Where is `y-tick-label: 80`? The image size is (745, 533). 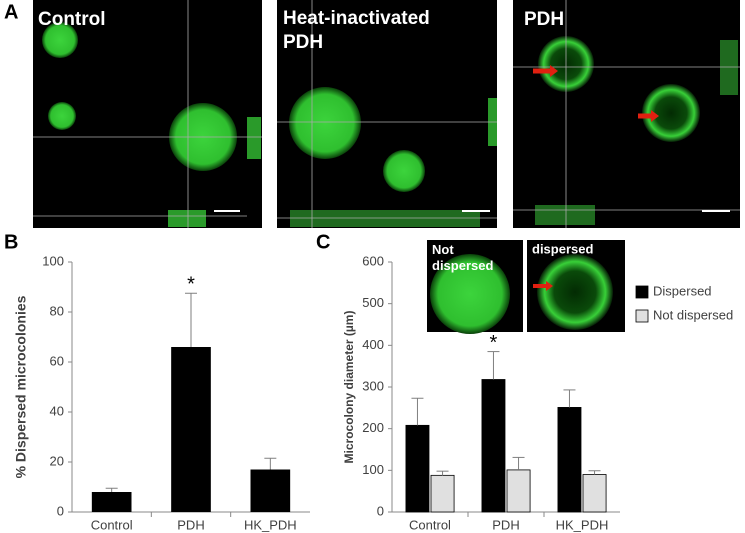
y-tick-label: 80 is located at coordinates (57, 310).